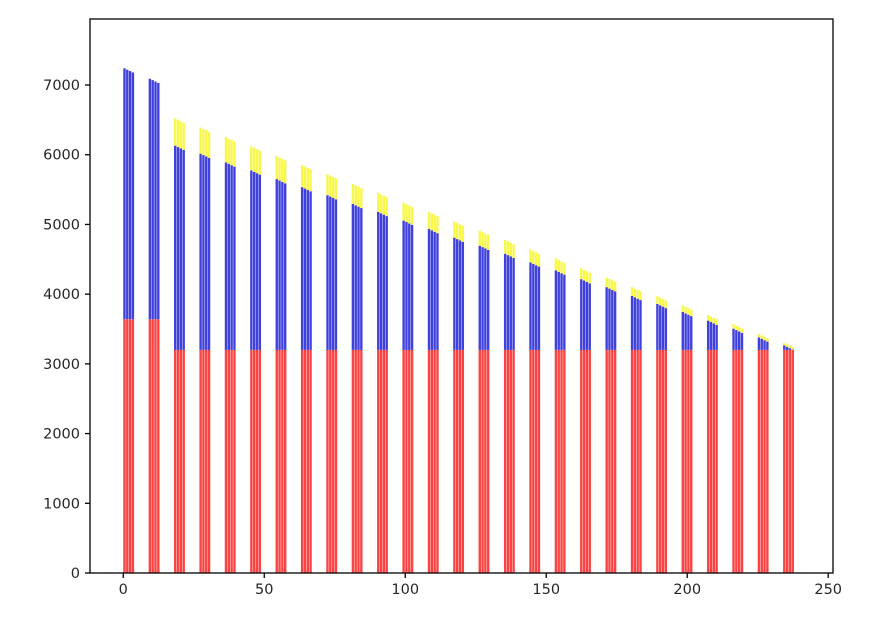 The height and width of the screenshot is (617, 895). I want to click on y-tick-label: 4000, so click(61, 295).